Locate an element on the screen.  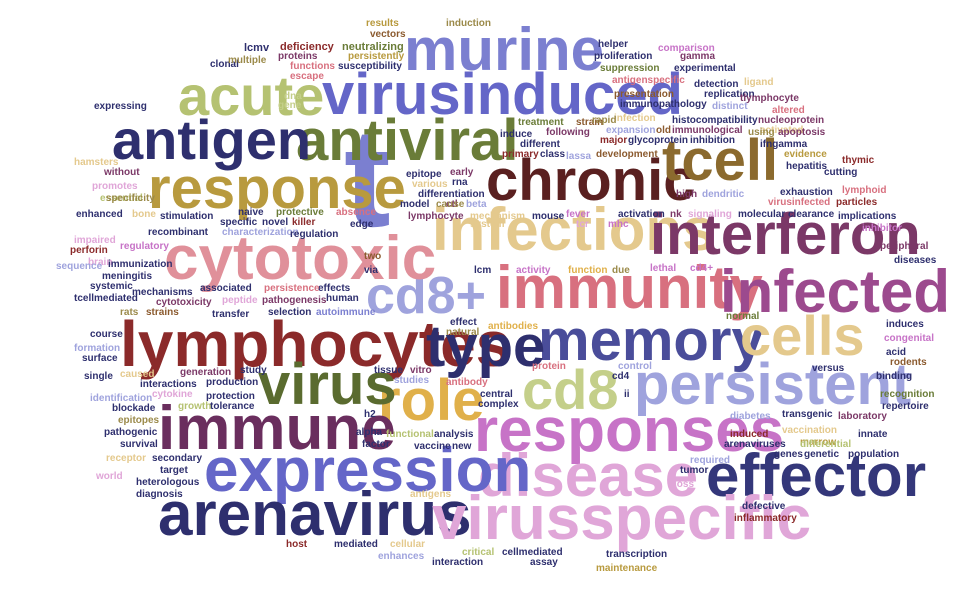
word-antigens: antigens is located at coordinates (431, 494).